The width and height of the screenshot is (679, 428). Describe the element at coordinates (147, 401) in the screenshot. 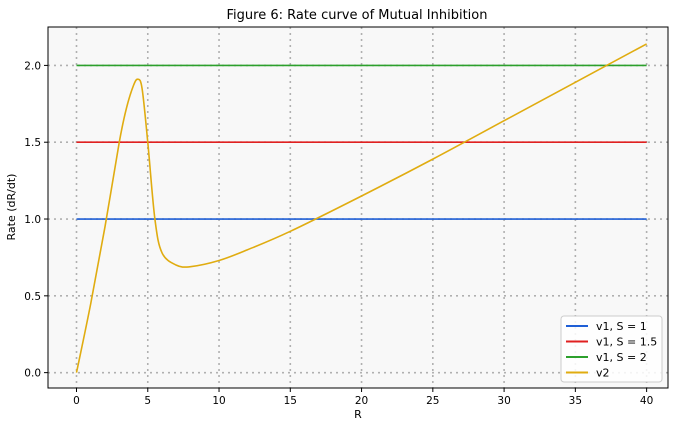

I see `x-tick-label: 5` at that location.